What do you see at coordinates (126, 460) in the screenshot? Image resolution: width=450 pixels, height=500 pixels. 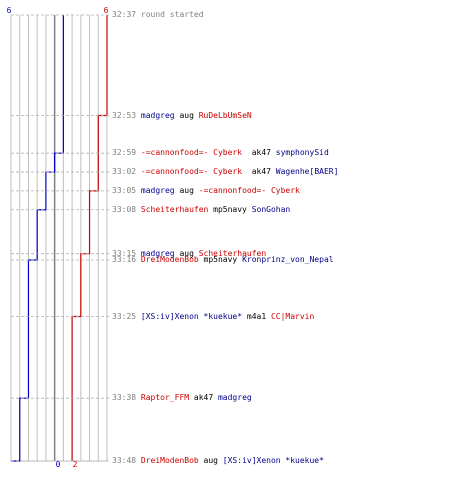 I see `event-time: 33:48` at bounding box center [126, 460].